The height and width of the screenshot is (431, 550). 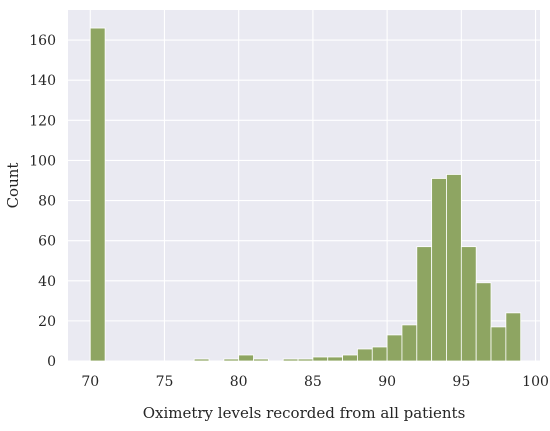 I want to click on x-tick-label: 70, so click(x=90, y=382).